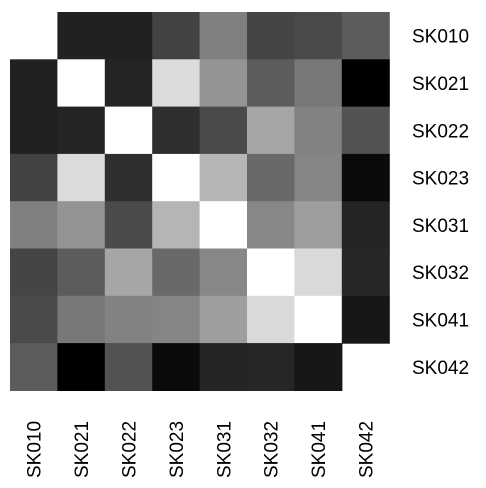 The width and height of the screenshot is (486, 488). What do you see at coordinates (318, 319) in the screenshot?
I see `heatmap-cell-SK041-SK041` at bounding box center [318, 319].